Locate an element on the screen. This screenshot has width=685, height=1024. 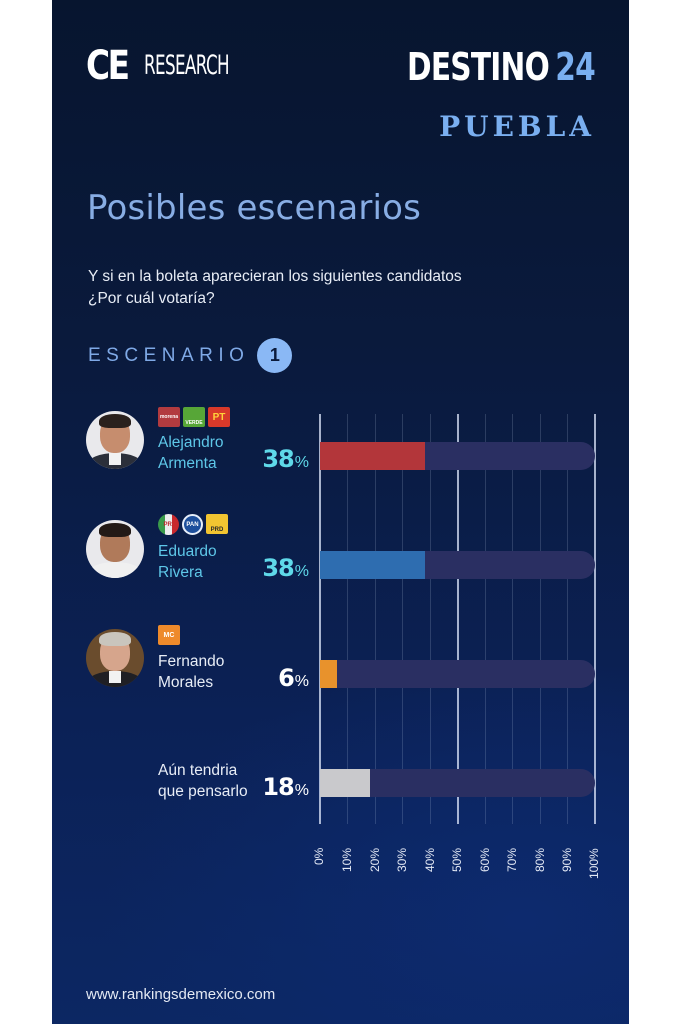
first-name: Eduardo is located at coordinates (187, 551).